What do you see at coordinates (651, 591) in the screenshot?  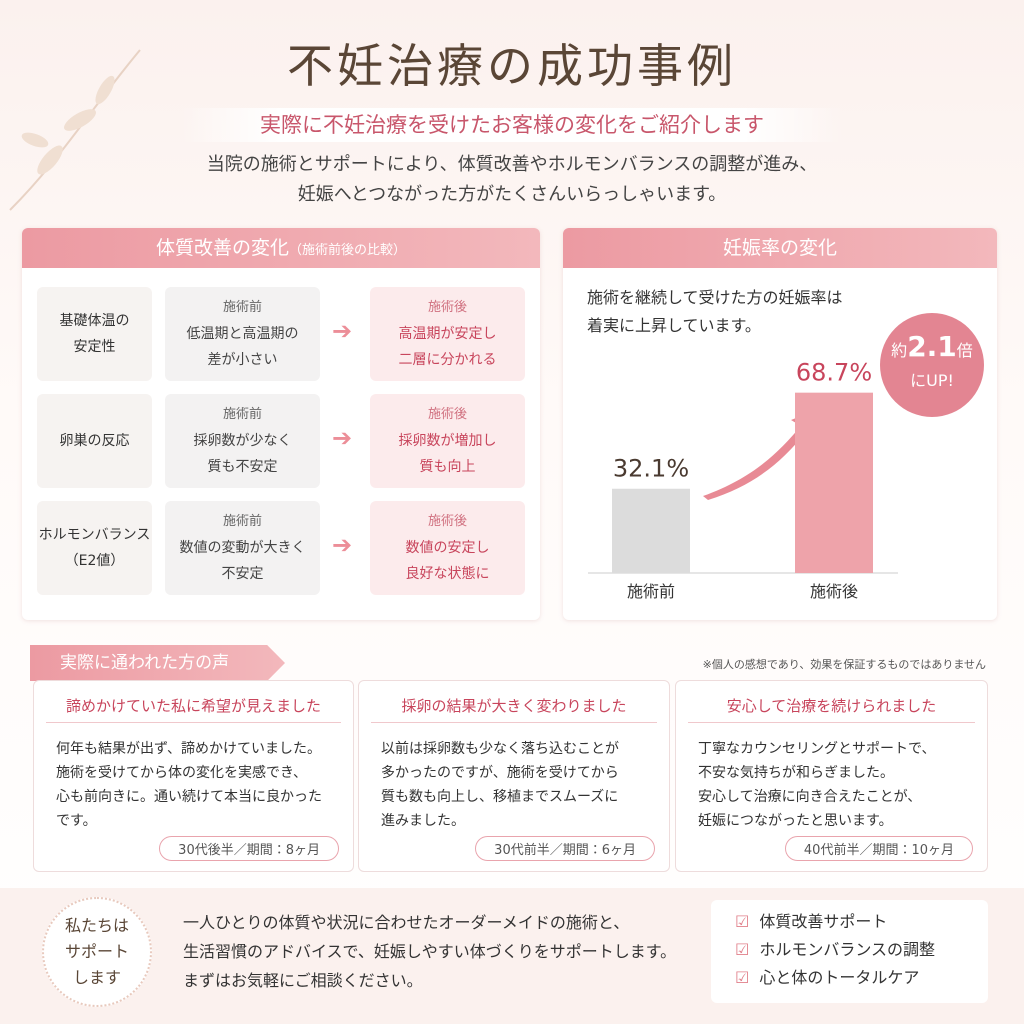 I see `x-tick-label: 施術前` at bounding box center [651, 591].